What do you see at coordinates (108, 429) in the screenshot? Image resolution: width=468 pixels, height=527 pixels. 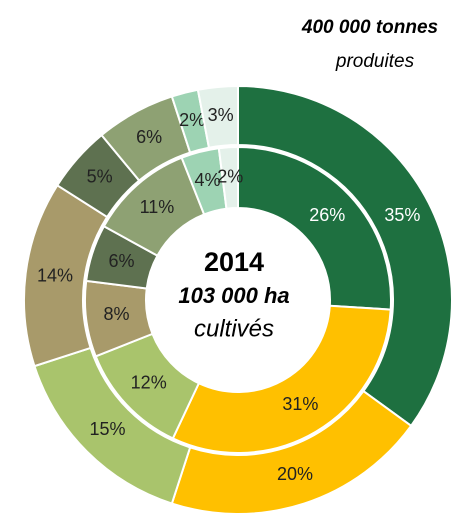 I see `data-label: 15%` at bounding box center [108, 429].